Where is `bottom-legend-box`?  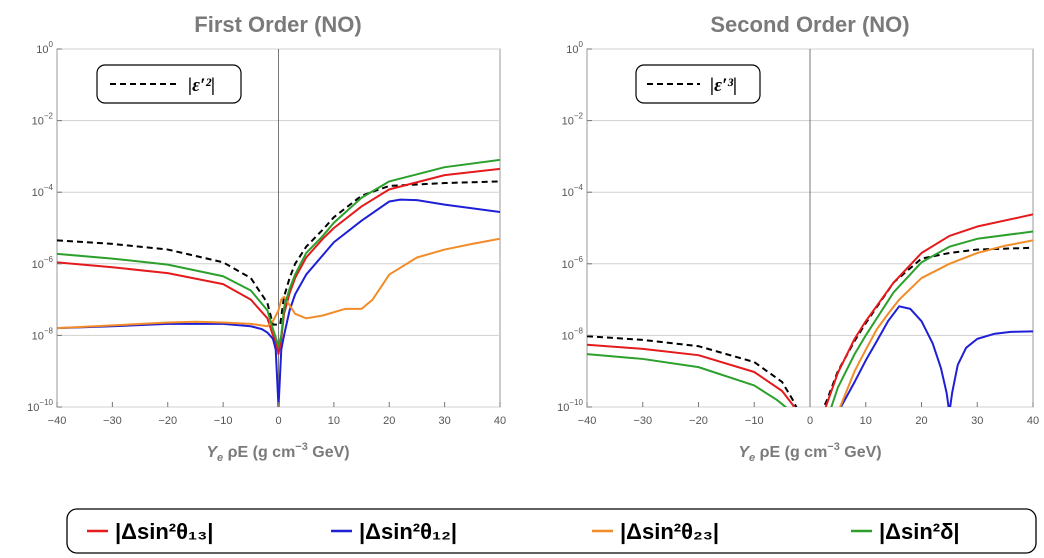
bottom-legend-box is located at coordinates (551, 531).